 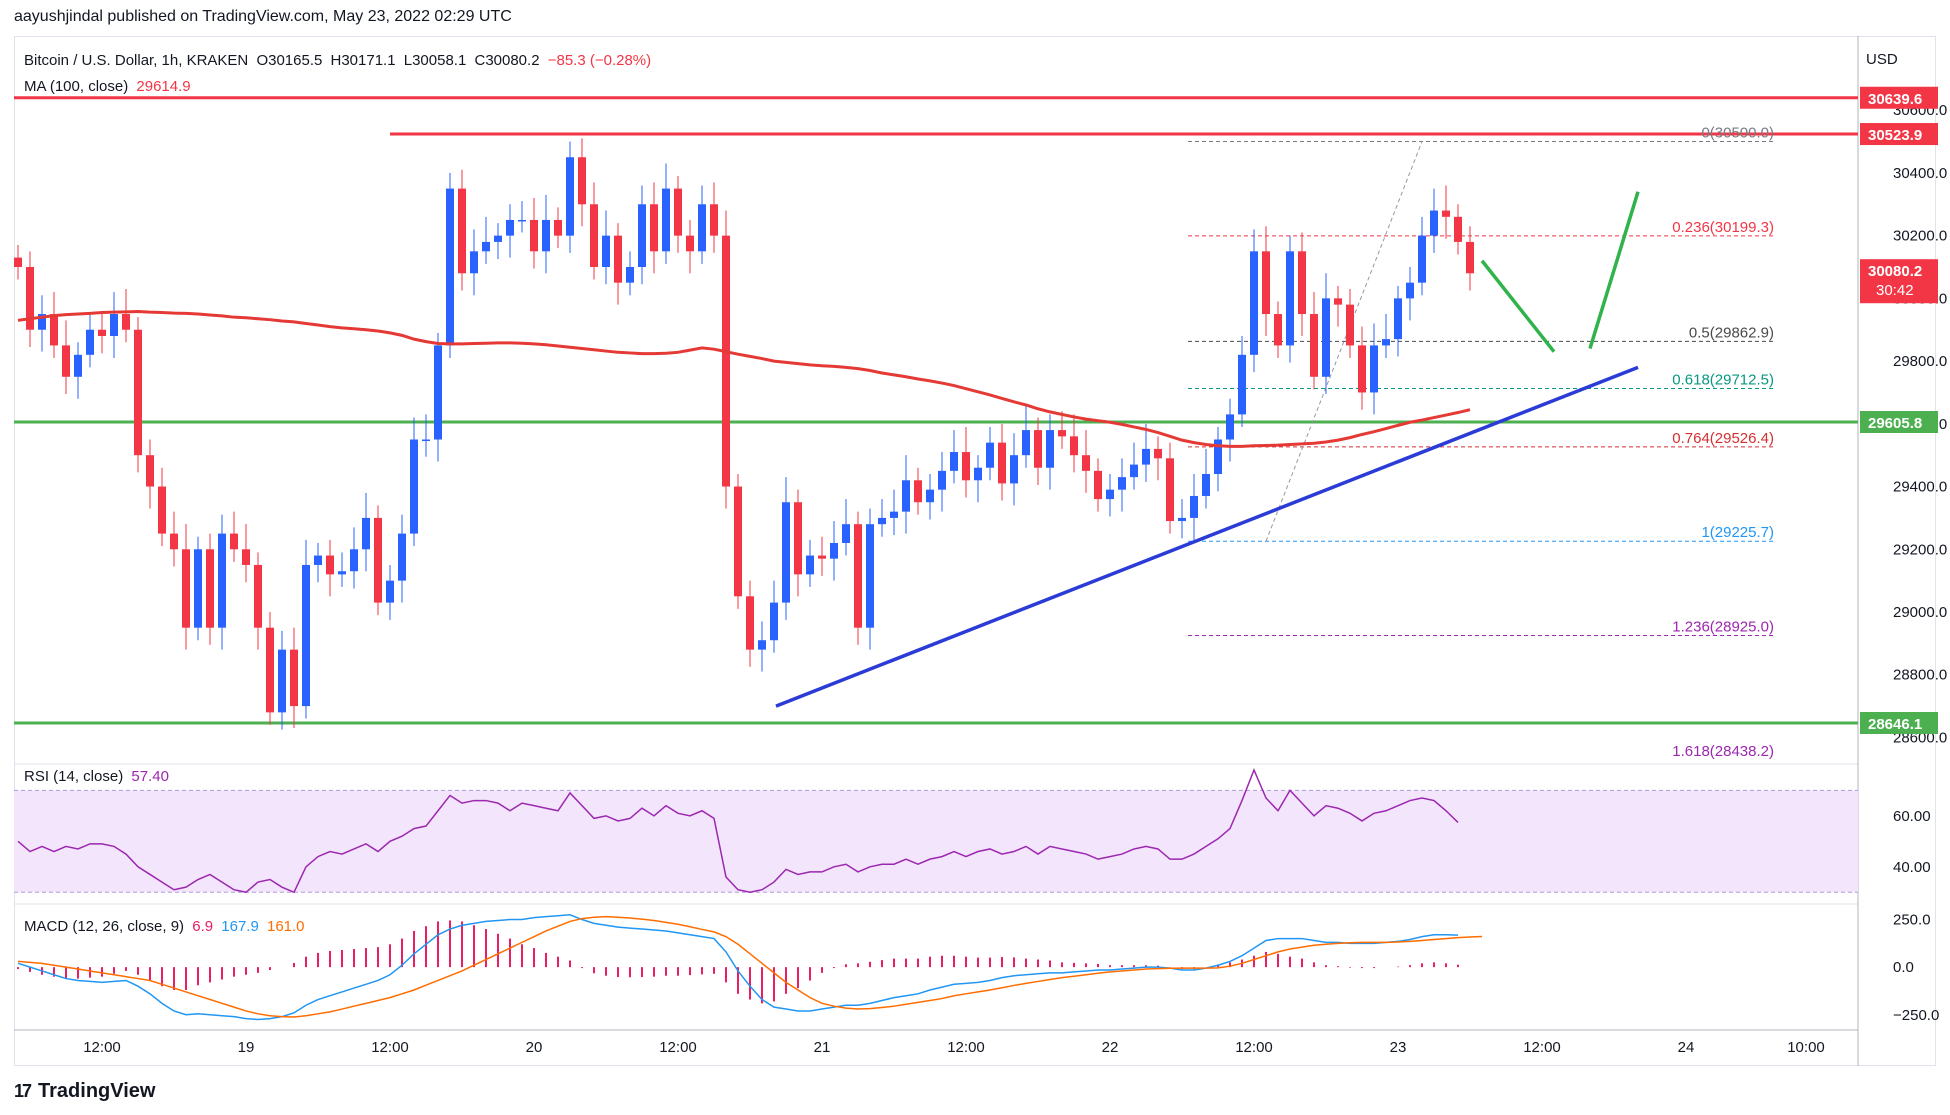 What do you see at coordinates (1916, 1015) in the screenshot?
I see `macd-tick-label: −250.0` at bounding box center [1916, 1015].